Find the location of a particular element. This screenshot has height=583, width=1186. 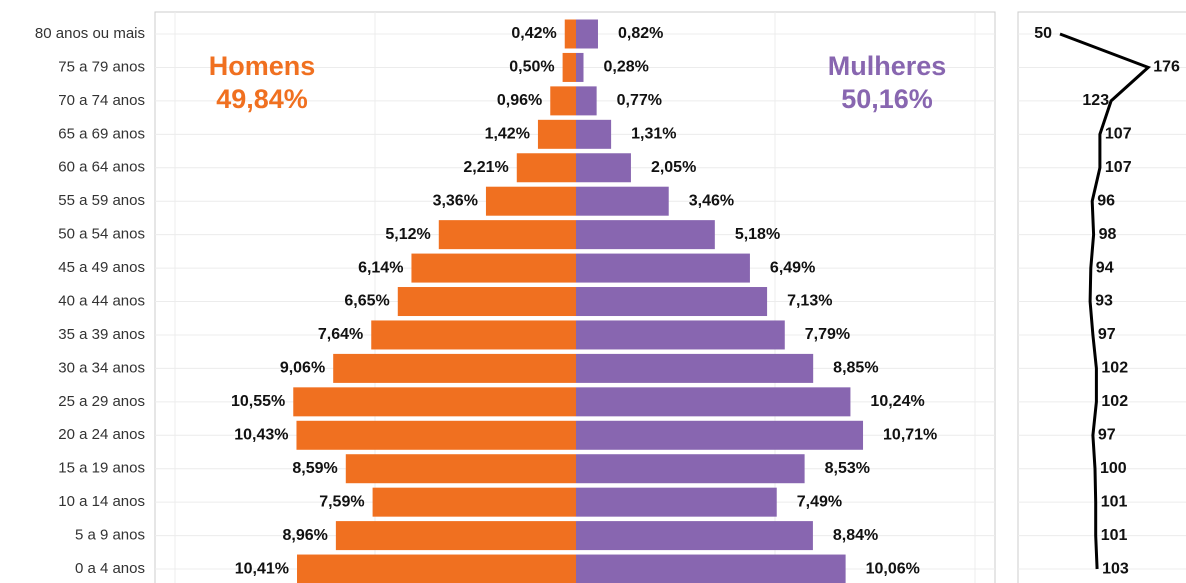

category-label: 70 a 74 anos is located at coordinates (101, 100).